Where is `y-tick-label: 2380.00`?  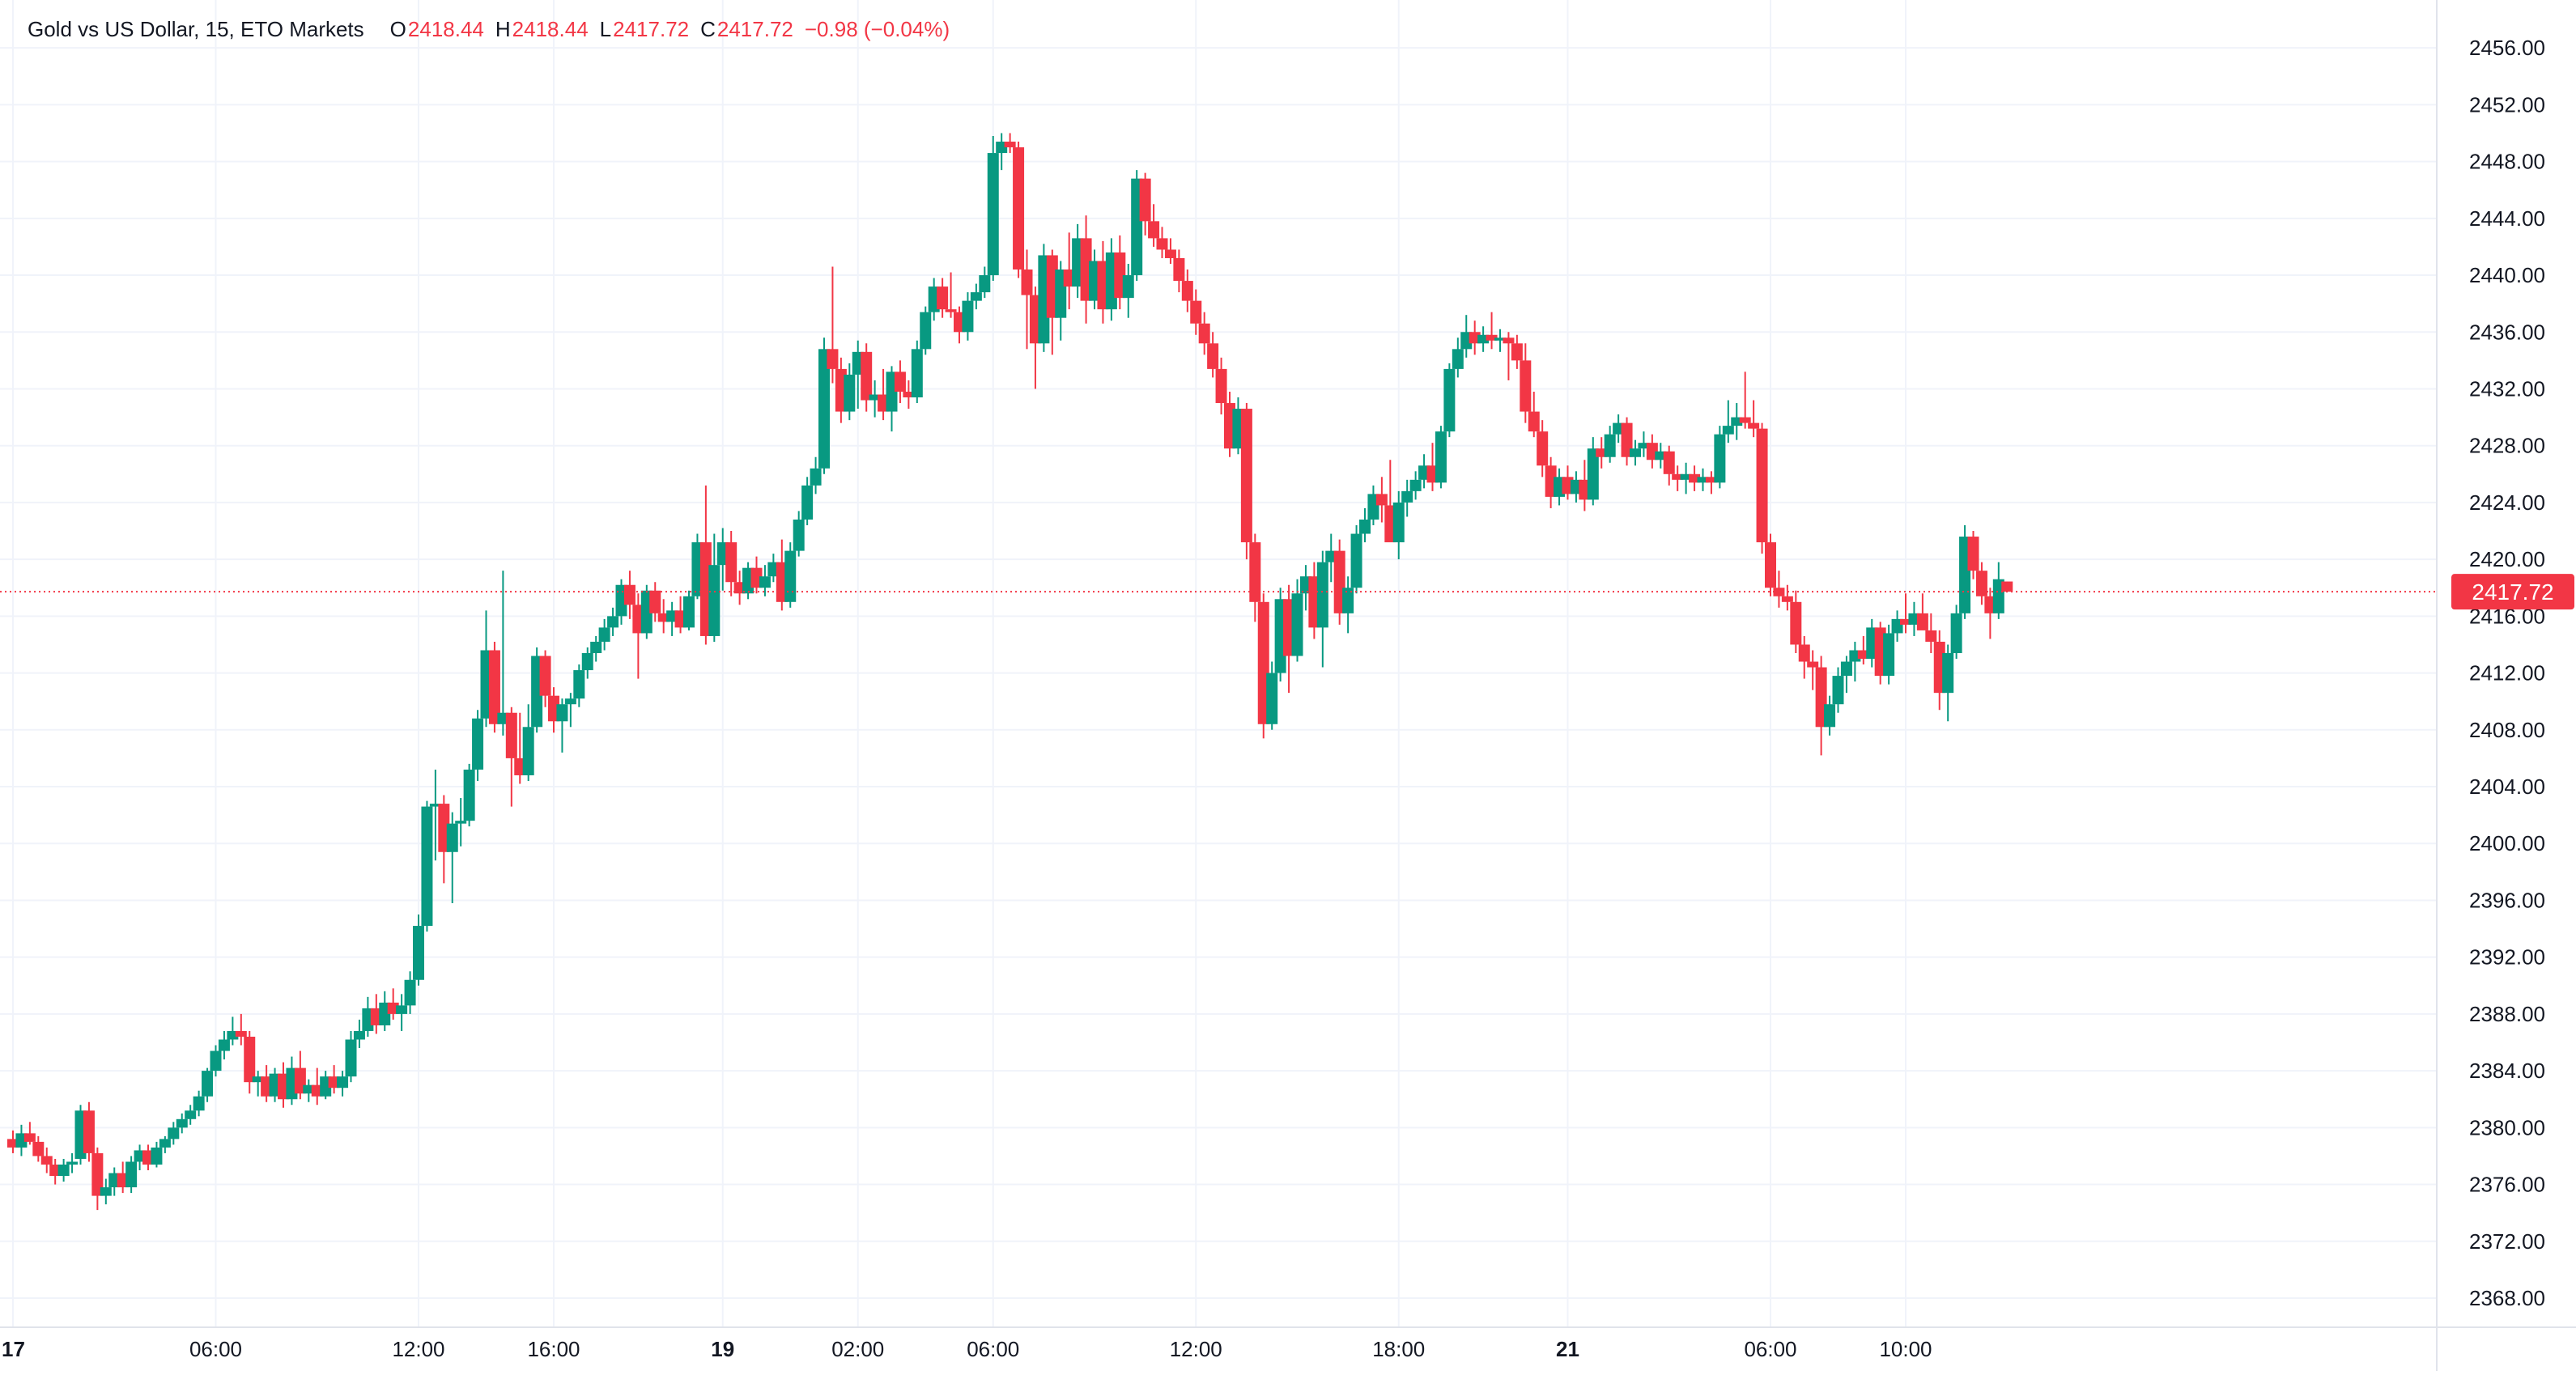
y-tick-label: 2380.00 is located at coordinates (2507, 1127).